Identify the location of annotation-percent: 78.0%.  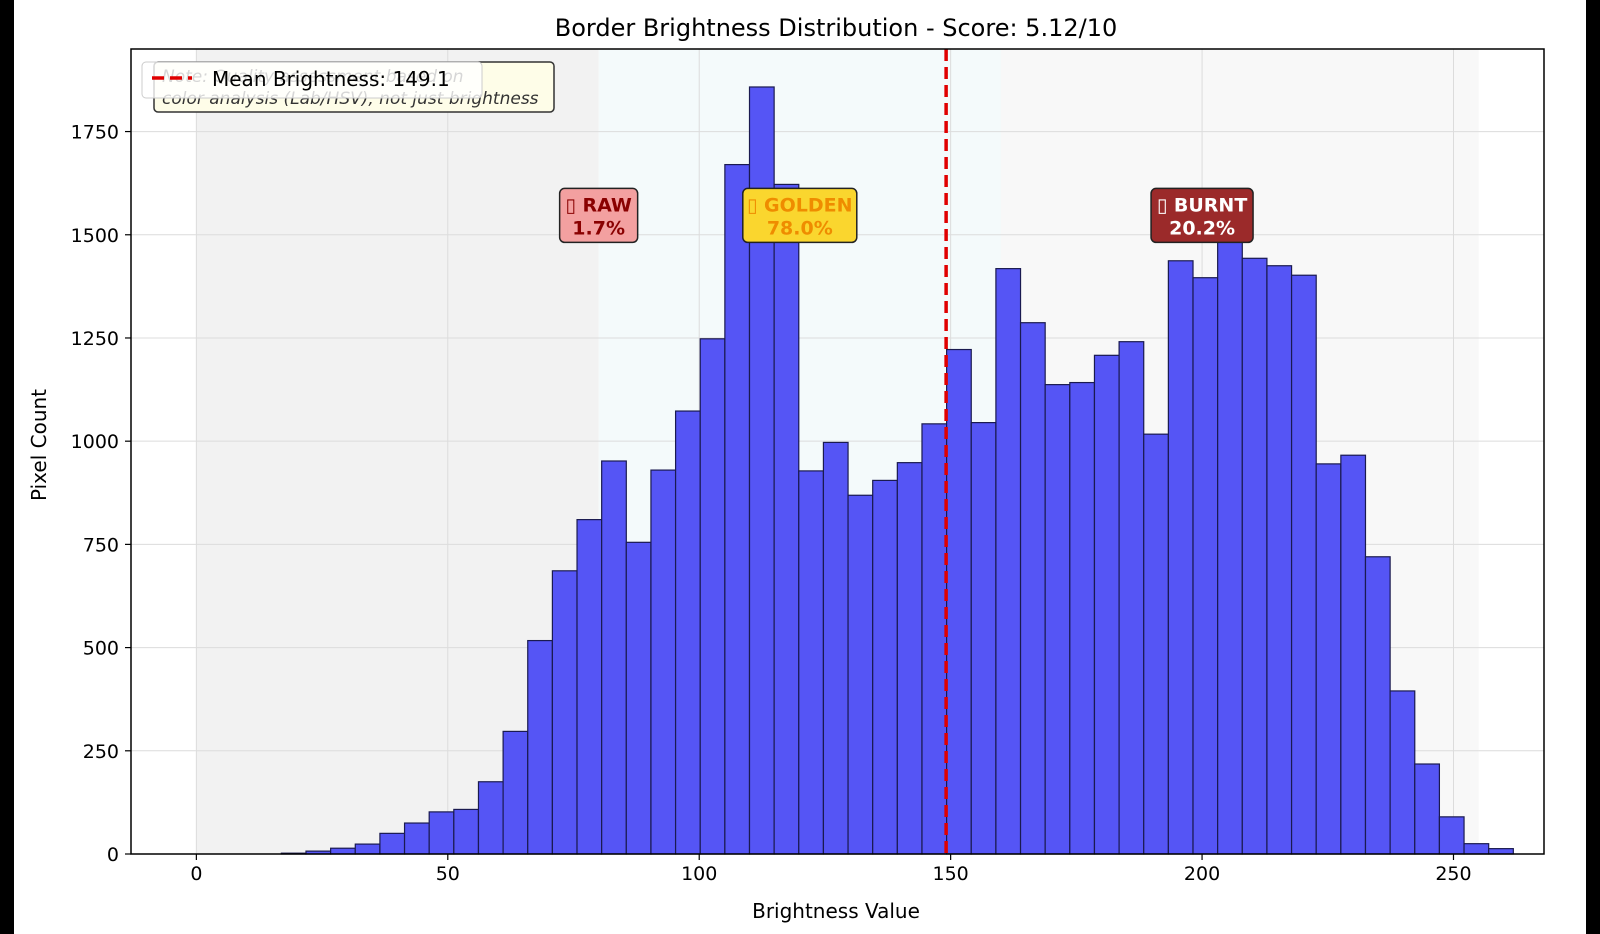
(800, 228).